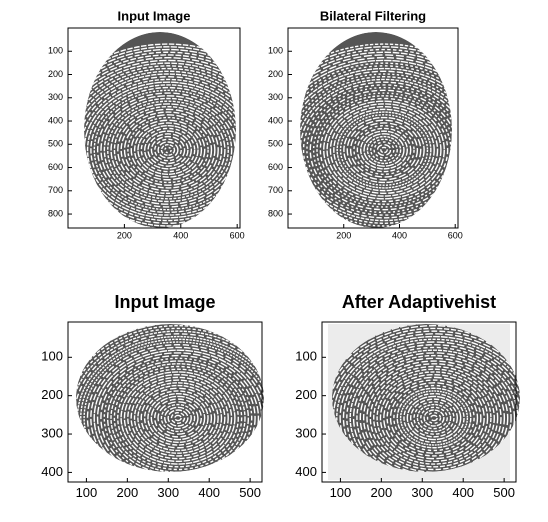  Describe the element at coordinates (419, 302) in the screenshot. I see `panel-title: After Adaptivehist` at that location.